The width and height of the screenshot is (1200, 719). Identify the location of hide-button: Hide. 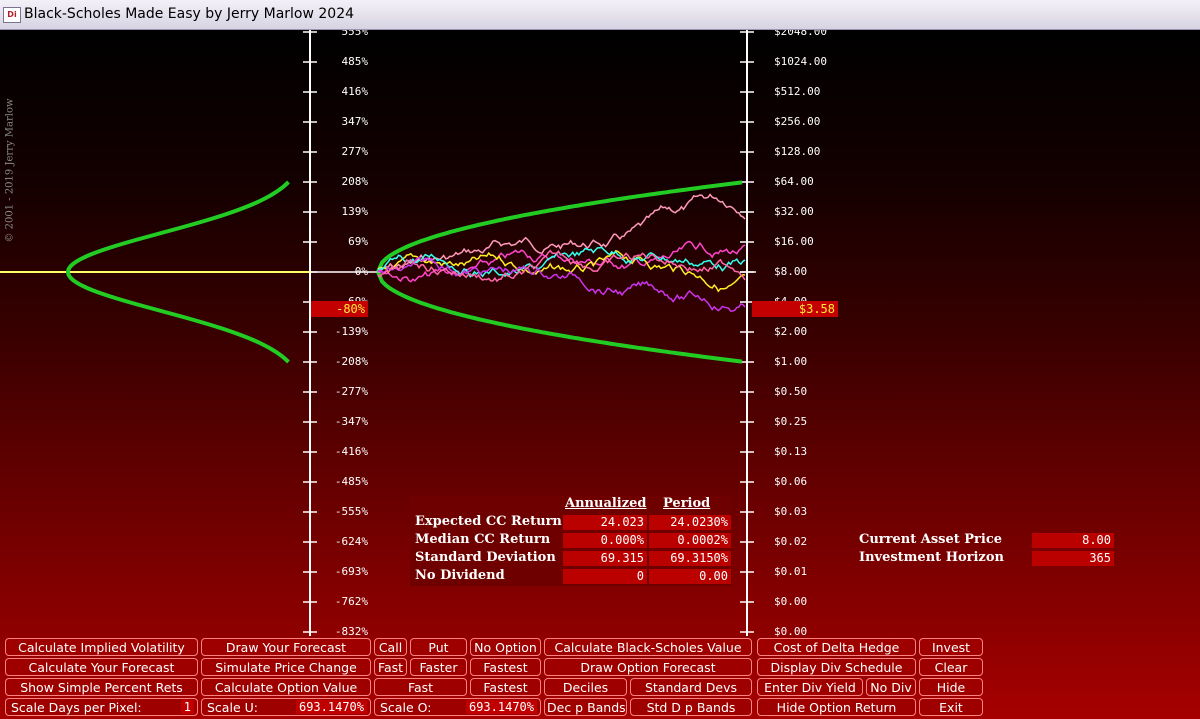
(951, 687).